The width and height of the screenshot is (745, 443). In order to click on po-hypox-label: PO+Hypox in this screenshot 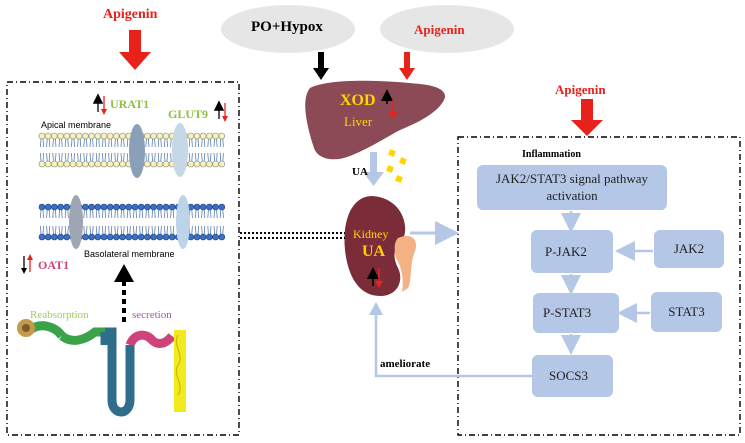, I will do `click(287, 27)`.